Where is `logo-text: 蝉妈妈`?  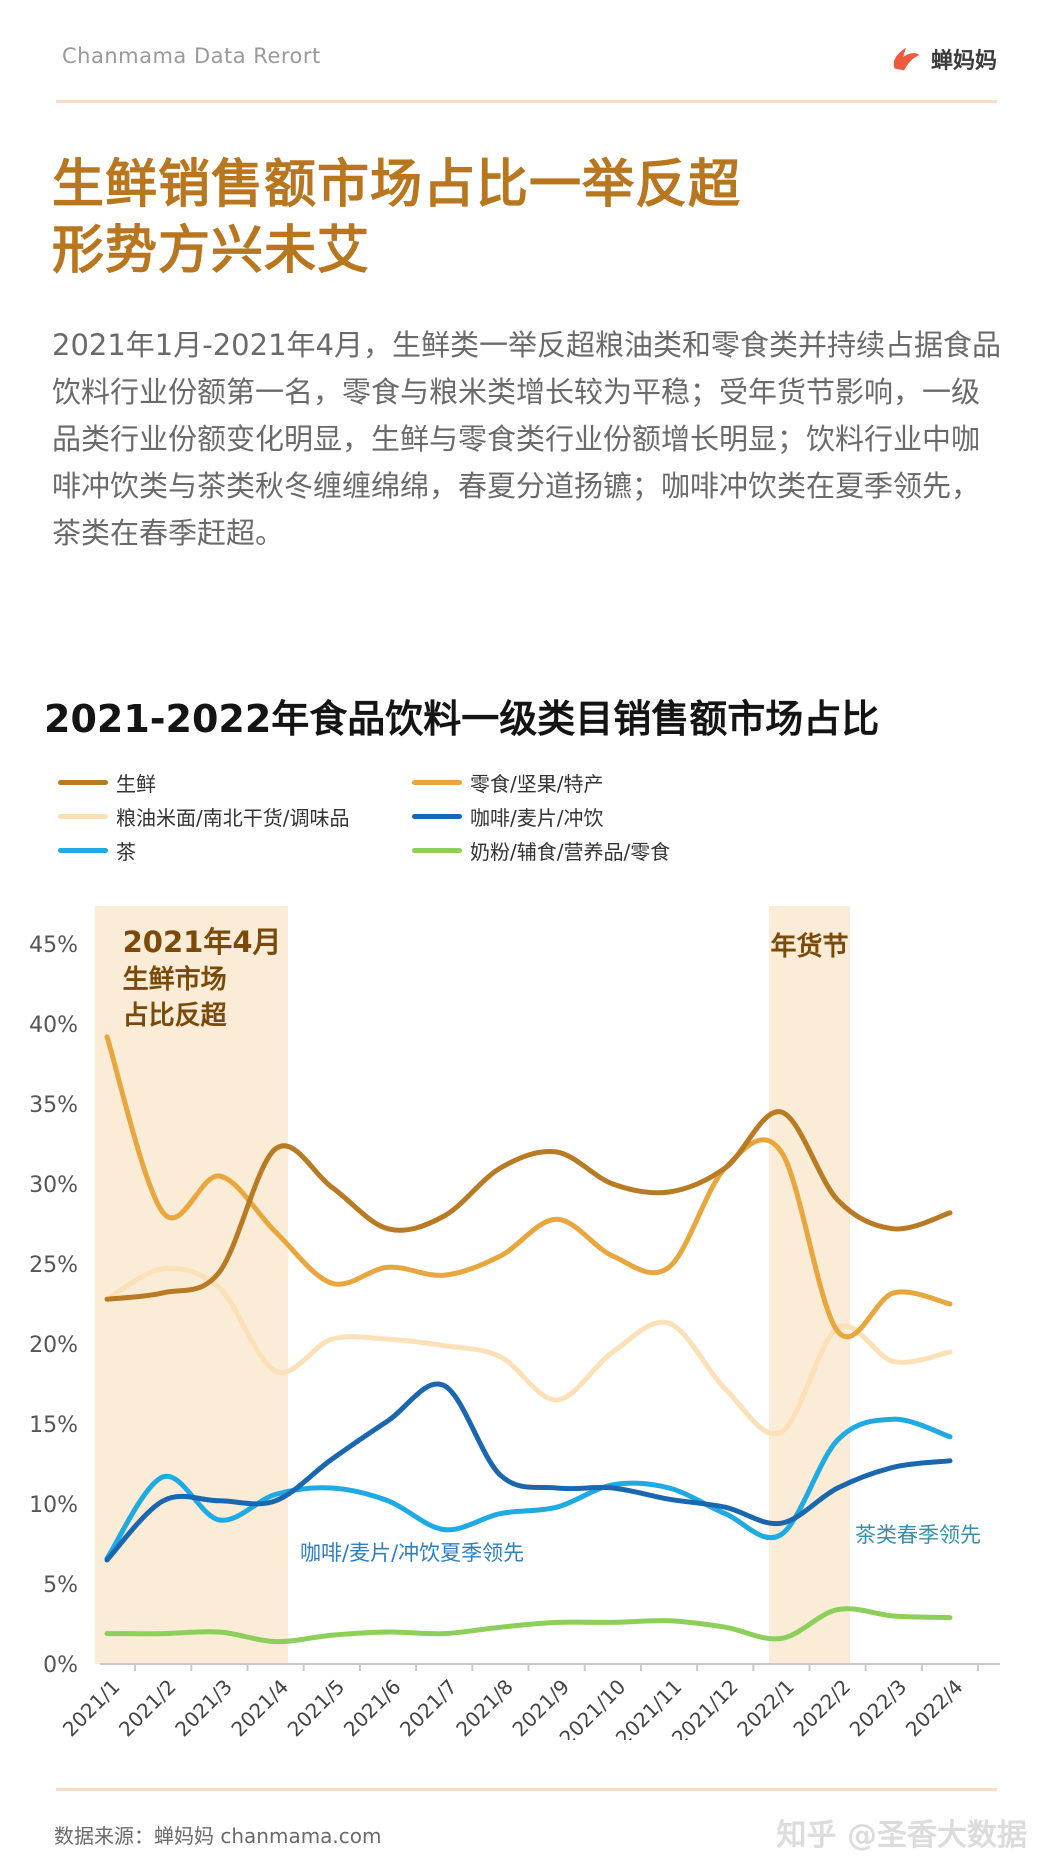 logo-text: 蝉妈妈 is located at coordinates (963, 61).